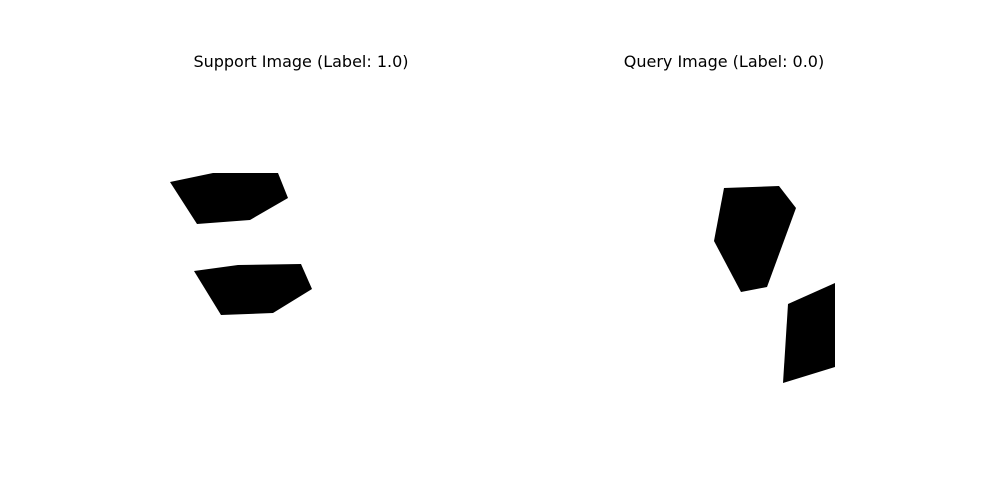 This screenshot has height=500, width=1000. Describe the element at coordinates (809, 333) in the screenshot. I see `query-shape-lower` at that location.